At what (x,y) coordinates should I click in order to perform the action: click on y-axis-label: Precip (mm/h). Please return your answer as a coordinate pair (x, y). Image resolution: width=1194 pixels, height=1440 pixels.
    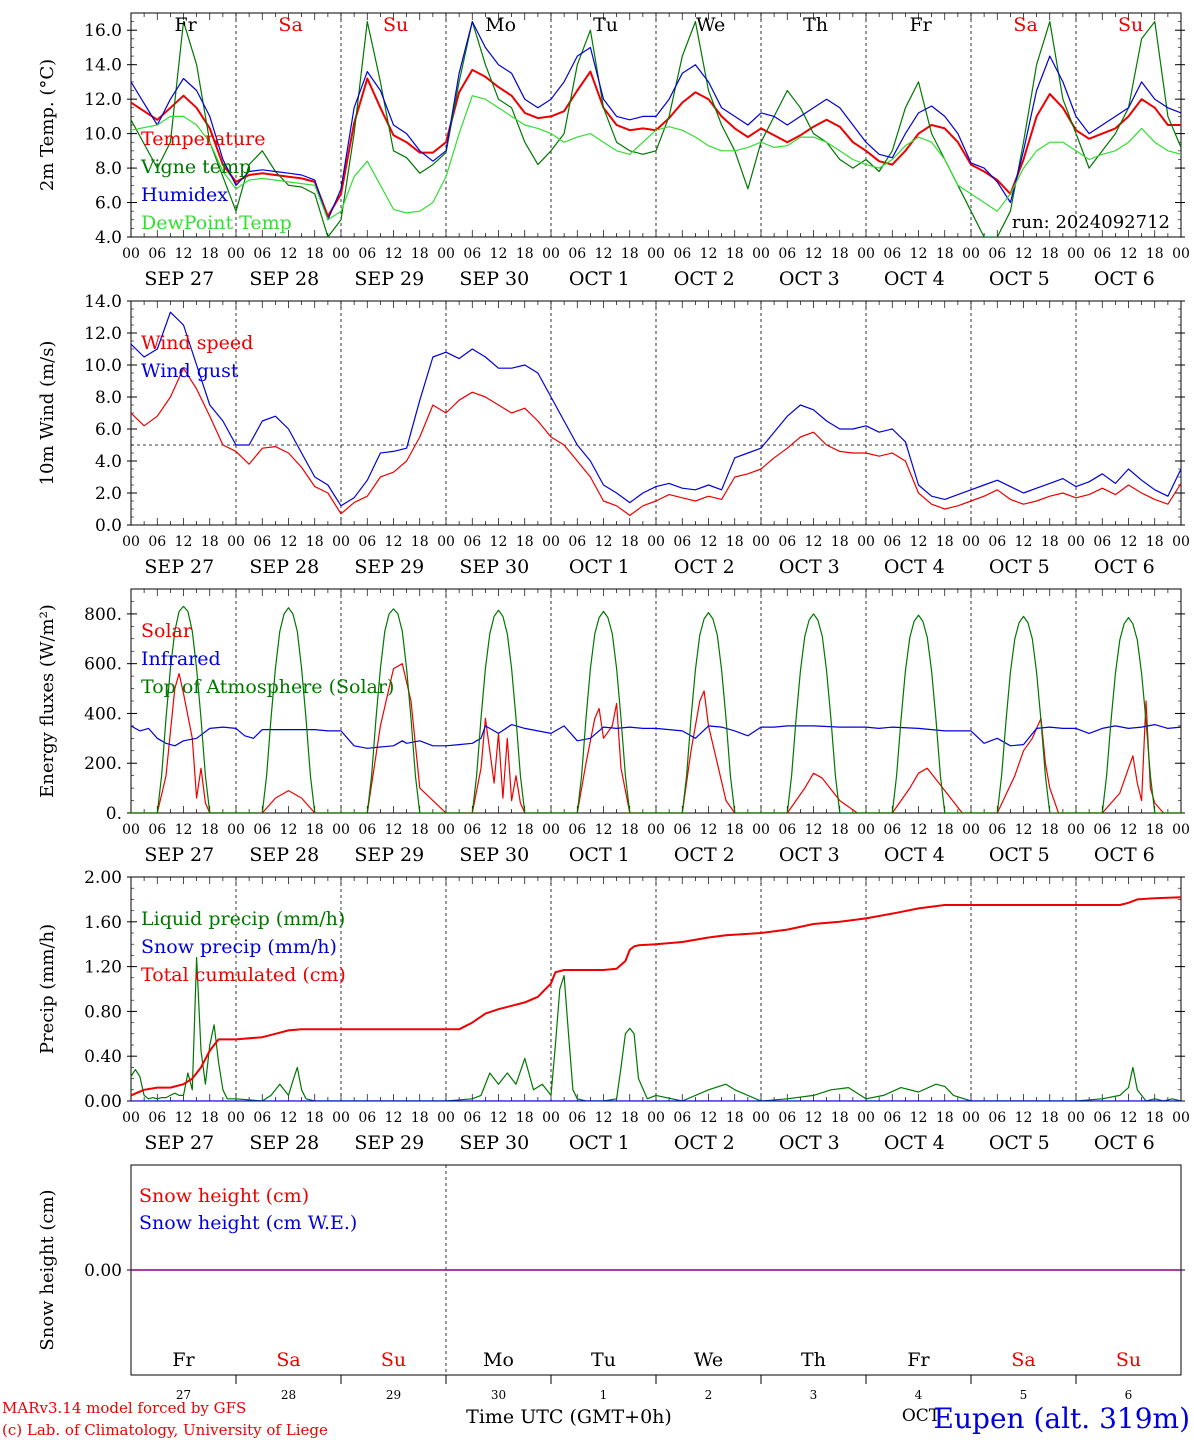
    Looking at the image, I should click on (47, 989).